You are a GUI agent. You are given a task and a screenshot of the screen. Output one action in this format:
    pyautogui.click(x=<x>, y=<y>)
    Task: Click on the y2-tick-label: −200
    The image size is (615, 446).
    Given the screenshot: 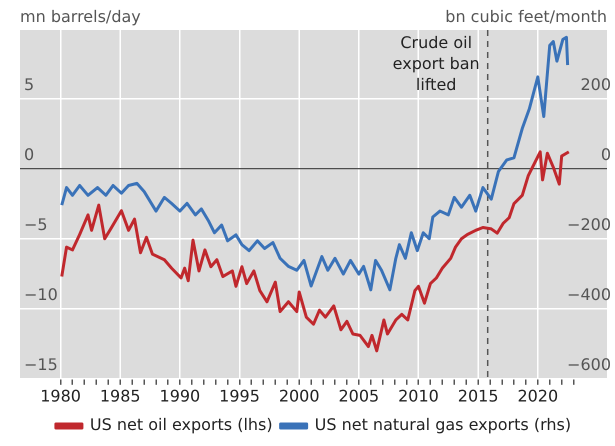 What is the action you would take?
    pyautogui.click(x=589, y=224)
    